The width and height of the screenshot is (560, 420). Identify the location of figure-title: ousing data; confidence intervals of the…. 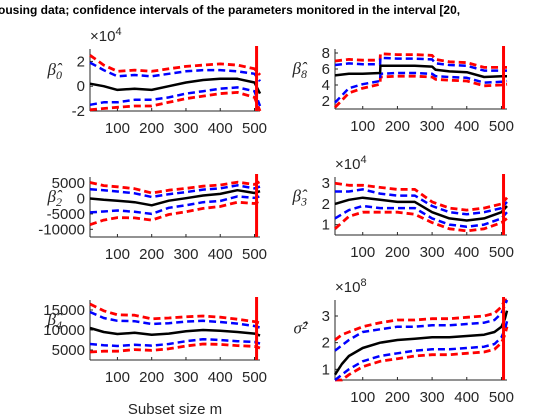
(230, 10).